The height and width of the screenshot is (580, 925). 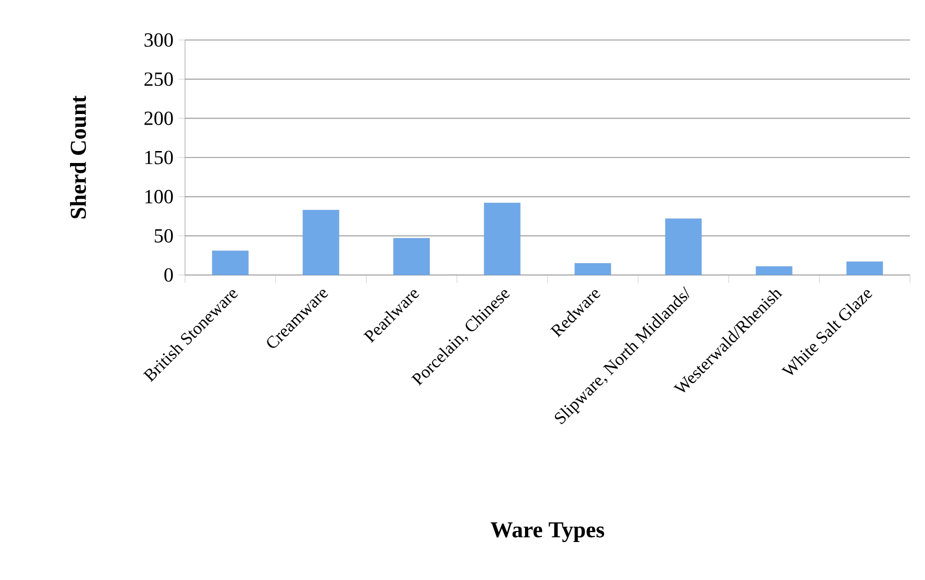 I want to click on y-tick-label: 100, so click(x=159, y=197).